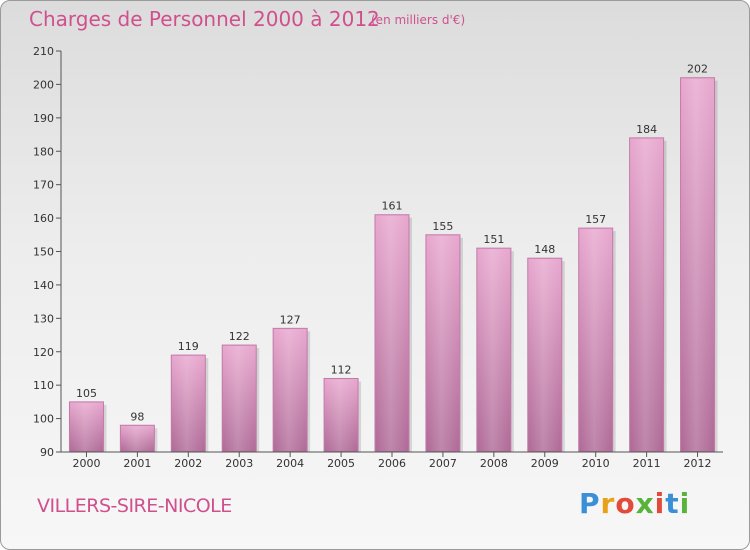  Describe the element at coordinates (239, 336) in the screenshot. I see `data-label: 122` at that location.